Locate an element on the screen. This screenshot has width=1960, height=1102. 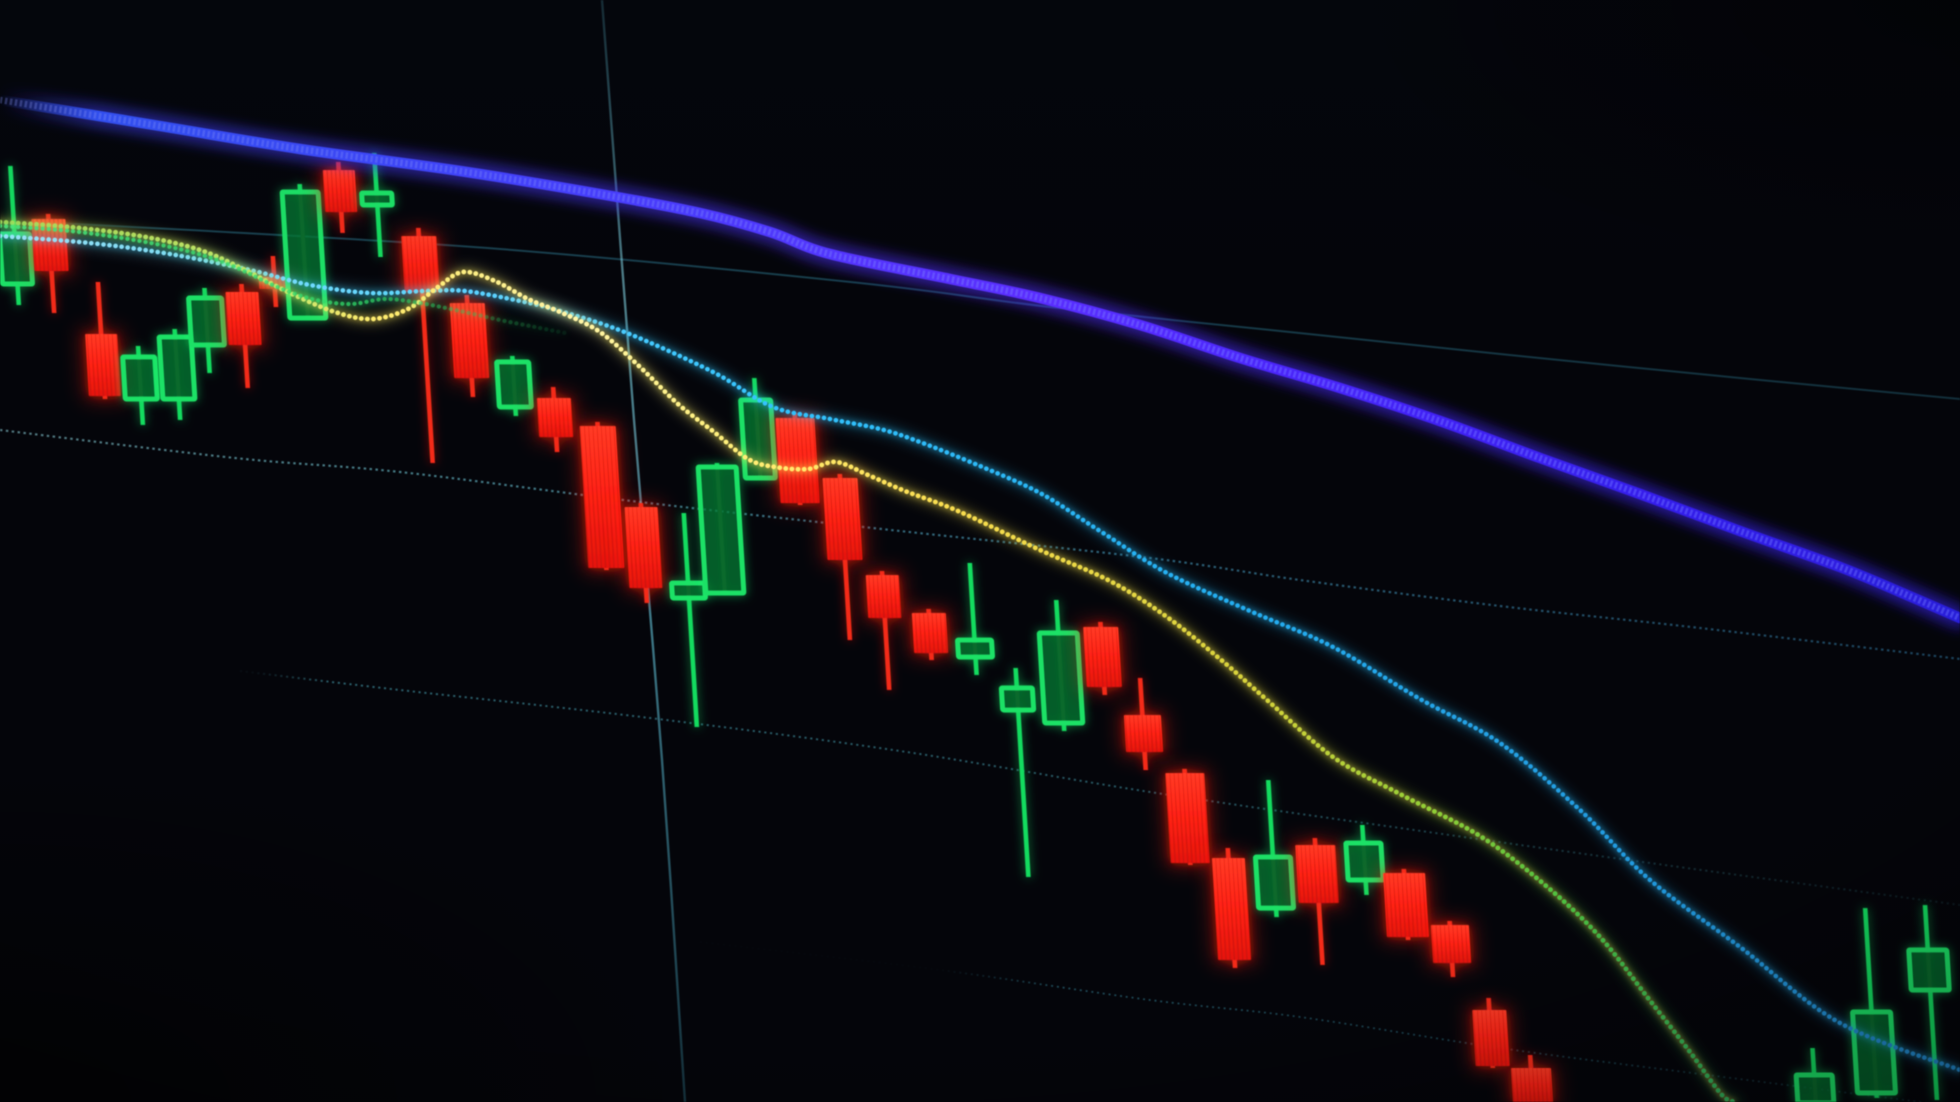
candle-18-up is located at coordinates (721, 529).